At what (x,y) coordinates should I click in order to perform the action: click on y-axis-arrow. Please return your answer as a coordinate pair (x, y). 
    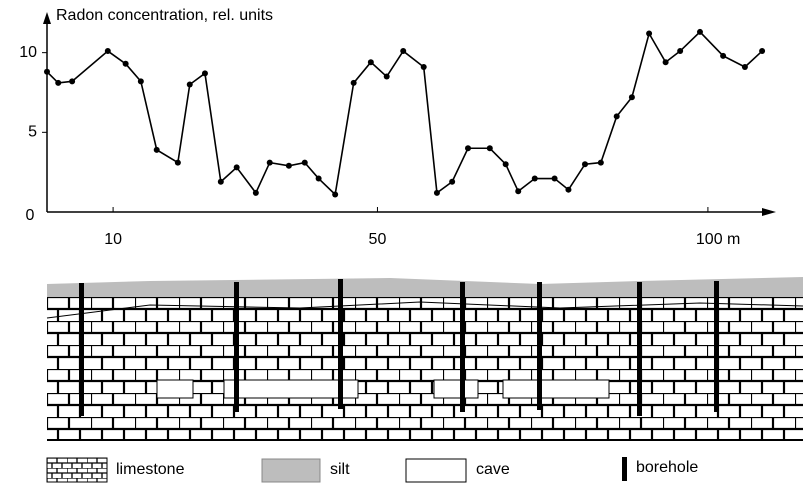
    Looking at the image, I should click on (47, 18).